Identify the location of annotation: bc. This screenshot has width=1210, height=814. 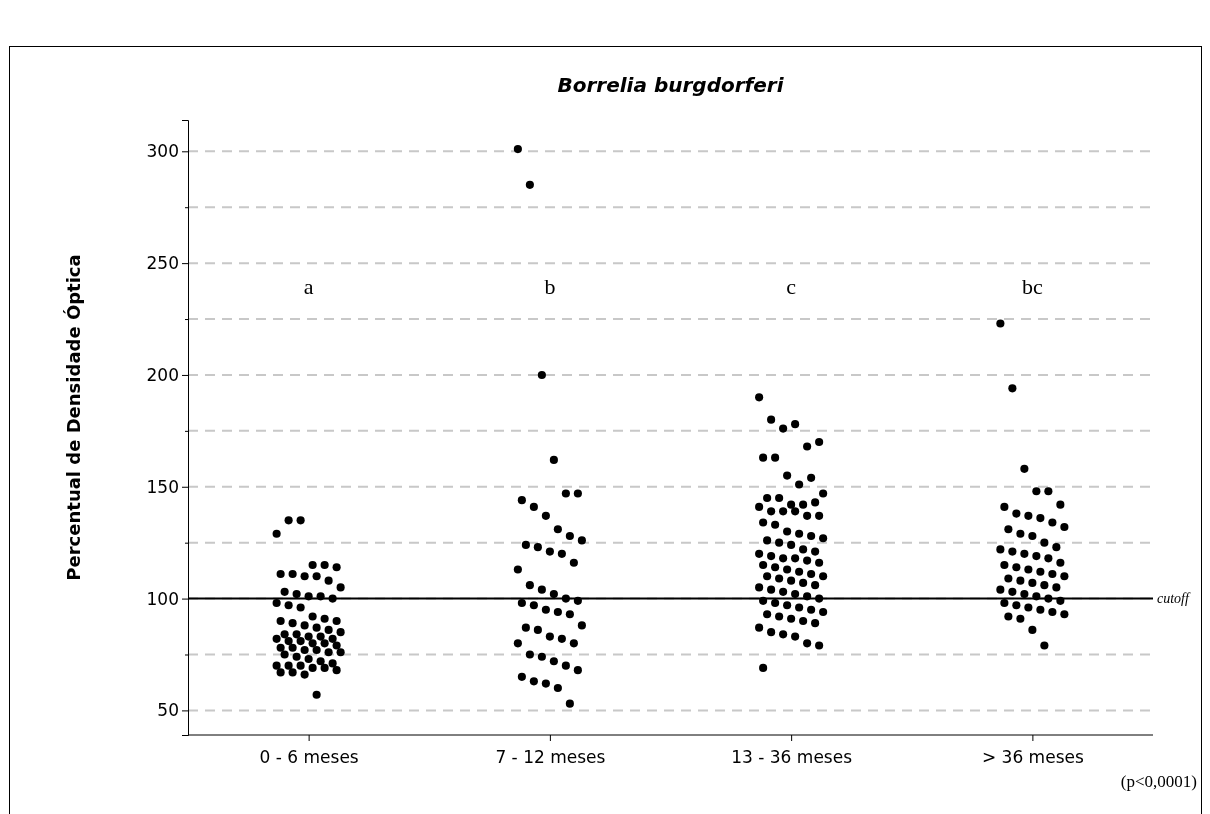
(1032, 286).